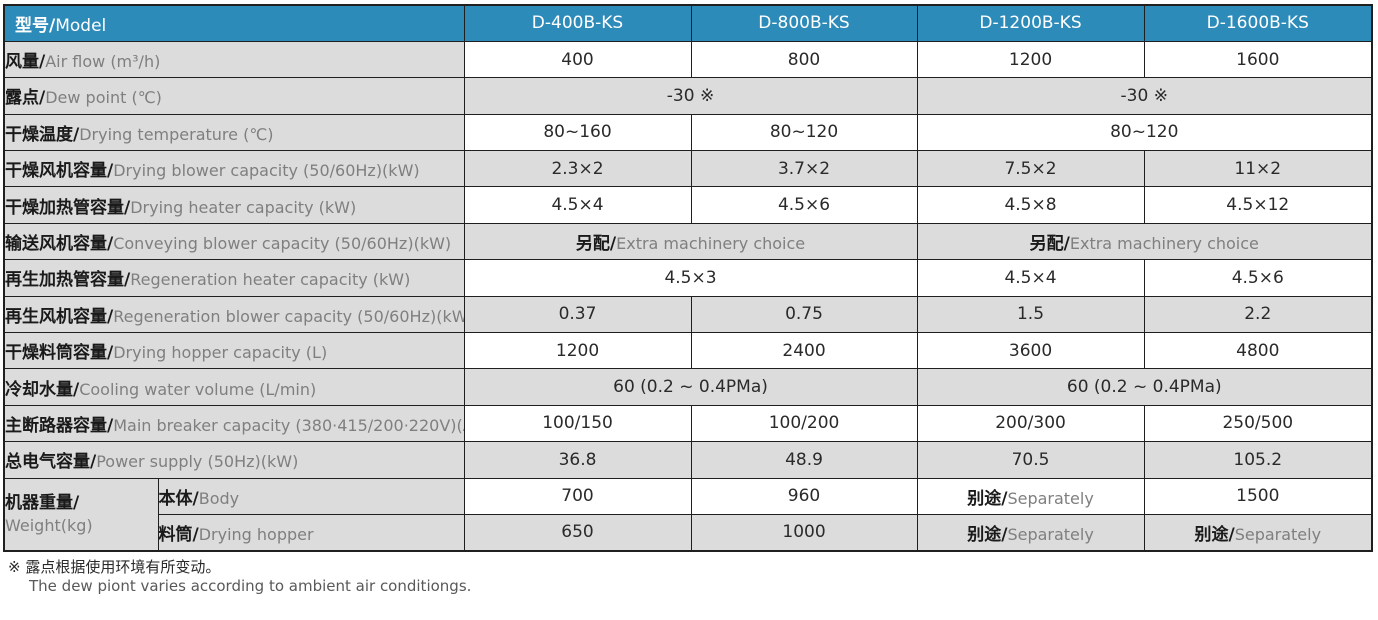  What do you see at coordinates (1144, 241) in the screenshot?
I see `cell-conveying-blower-34: 另配/Extra machinery choice` at bounding box center [1144, 241].